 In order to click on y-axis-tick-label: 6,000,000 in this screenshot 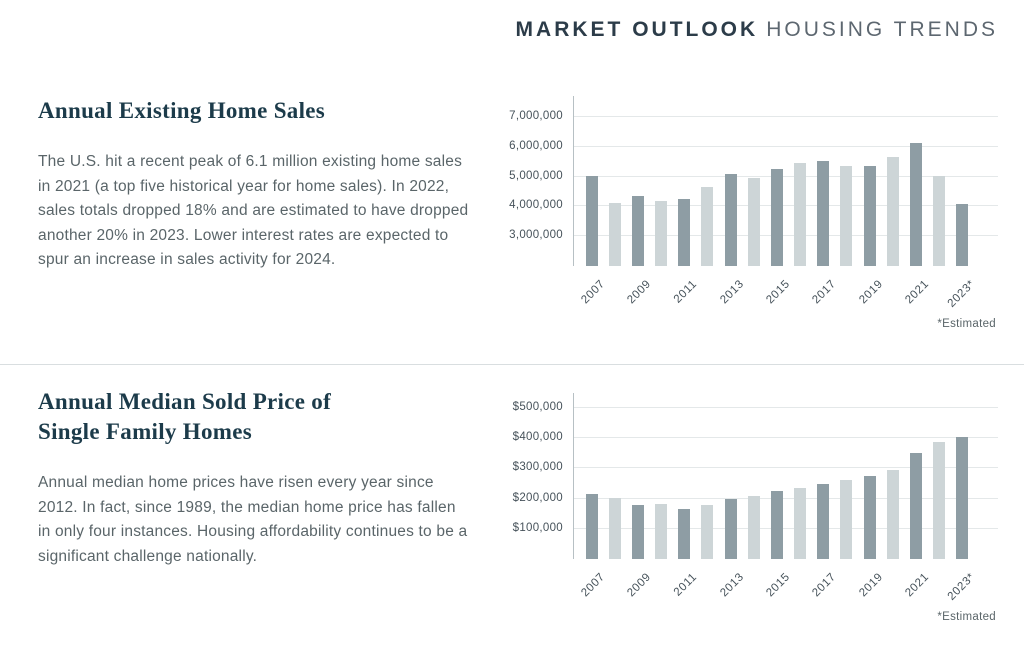, I will do `click(536, 146)`.